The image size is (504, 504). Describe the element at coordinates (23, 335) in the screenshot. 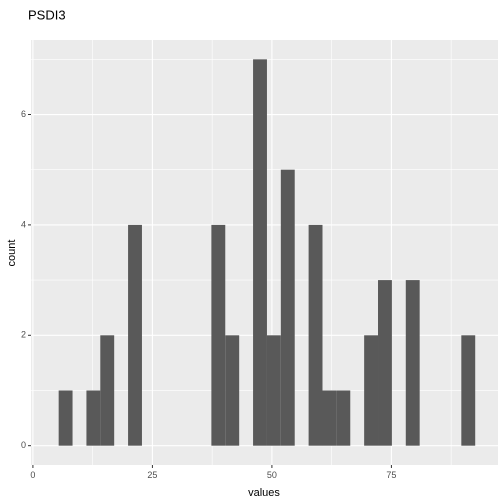

I see `y-tick-label: 2` at that location.